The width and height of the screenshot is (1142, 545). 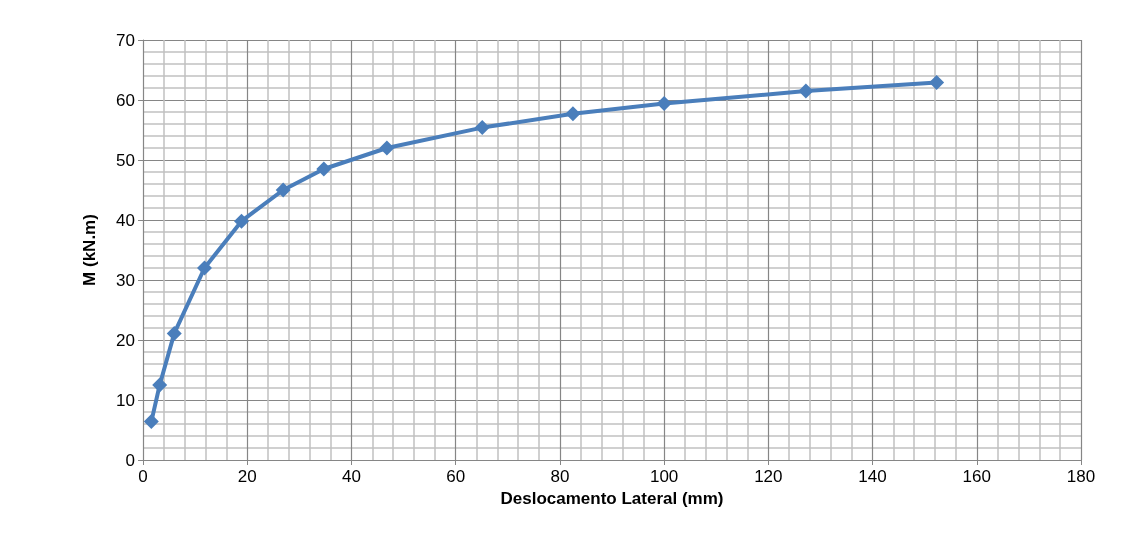 I want to click on x-tick-label: 180, so click(x=1081, y=476).